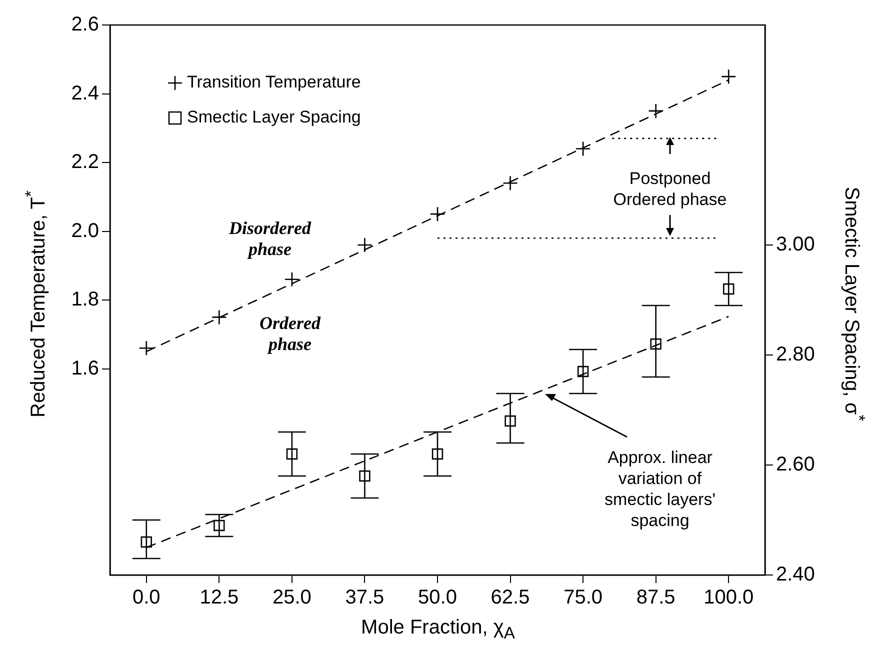 Image resolution: width=884 pixels, height=645 pixels. I want to click on annotation: Approx. linear variation of smectic layers' spacing, so click(660, 489).